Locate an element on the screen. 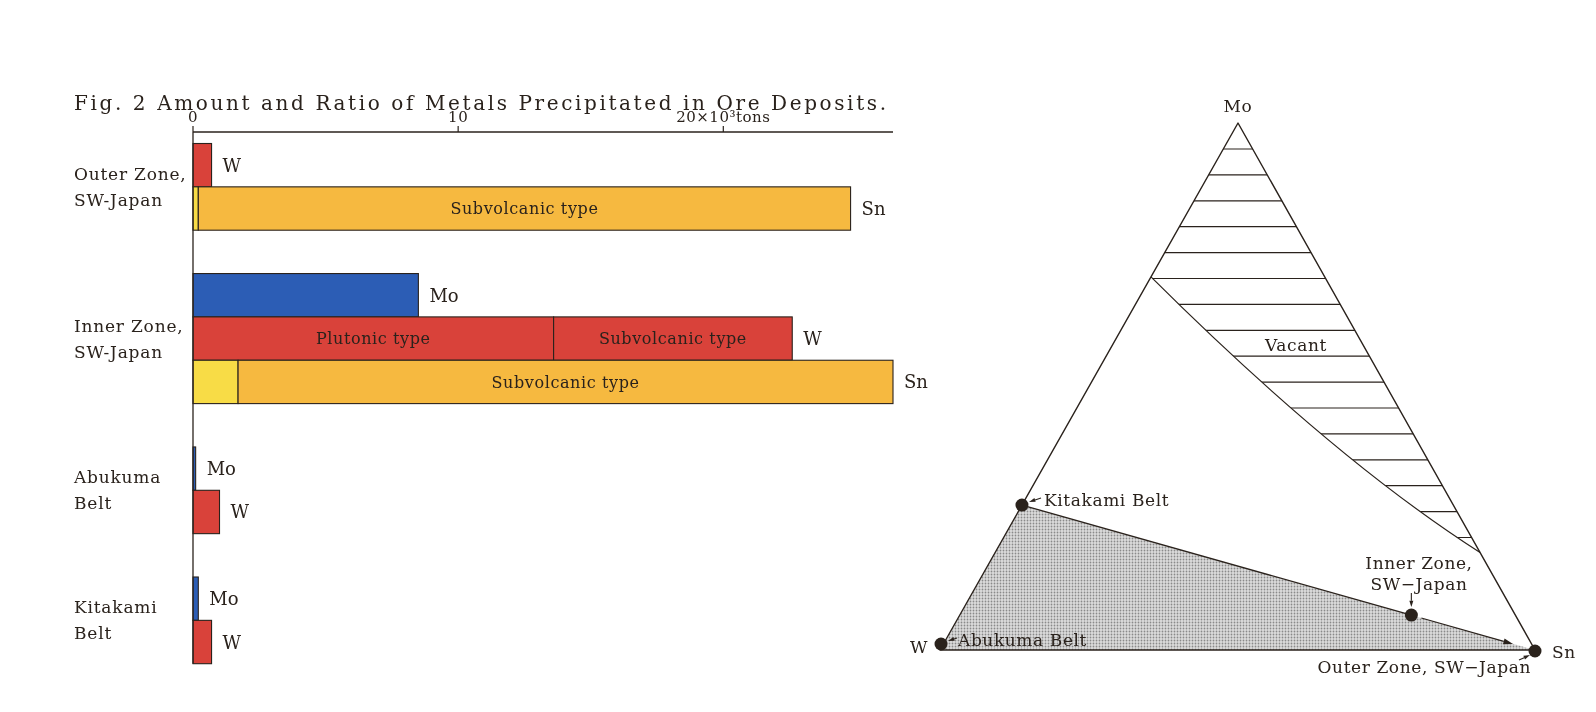  series-label: Sn is located at coordinates (873, 209).